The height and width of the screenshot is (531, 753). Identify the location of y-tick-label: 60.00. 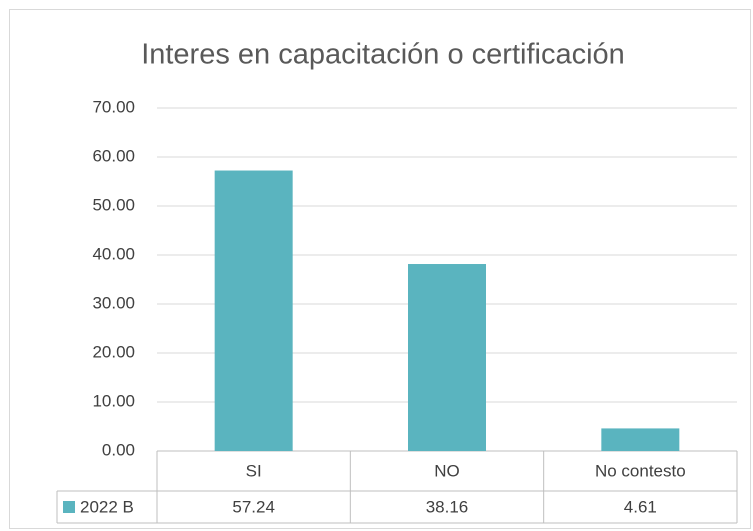
(113, 155).